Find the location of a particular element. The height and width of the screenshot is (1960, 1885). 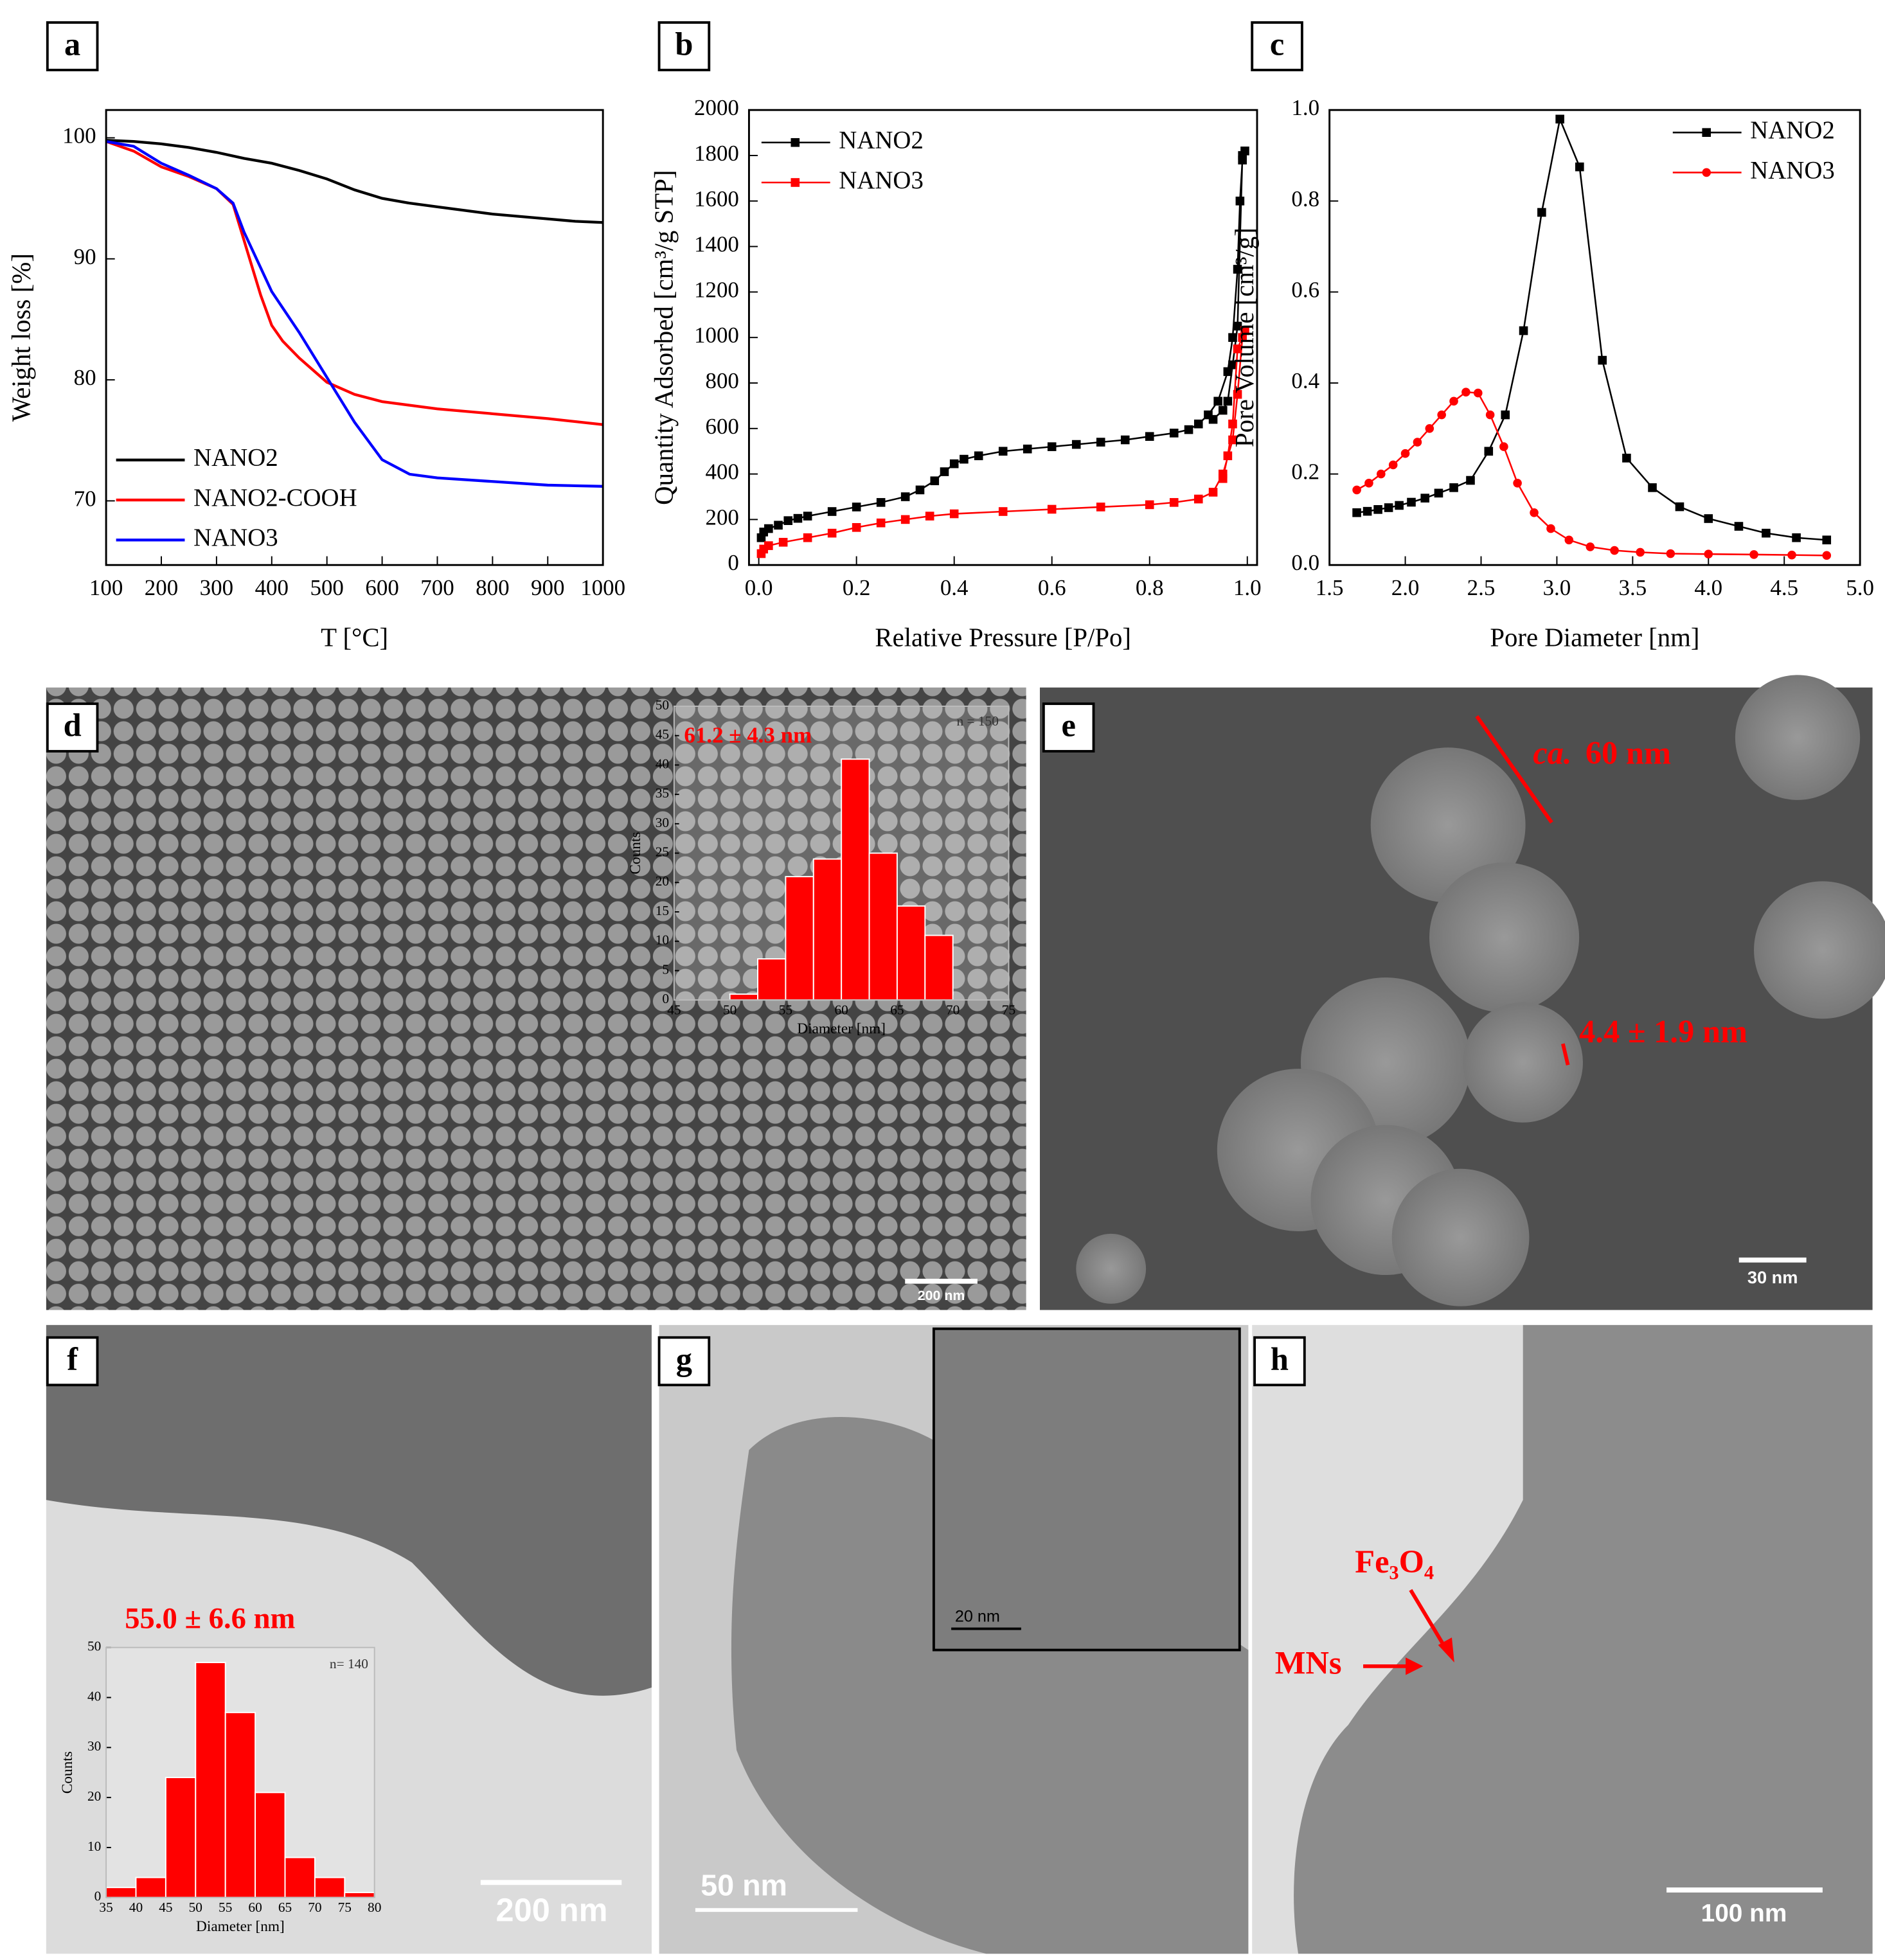

y-tick-label: 5 is located at coordinates (665, 969).